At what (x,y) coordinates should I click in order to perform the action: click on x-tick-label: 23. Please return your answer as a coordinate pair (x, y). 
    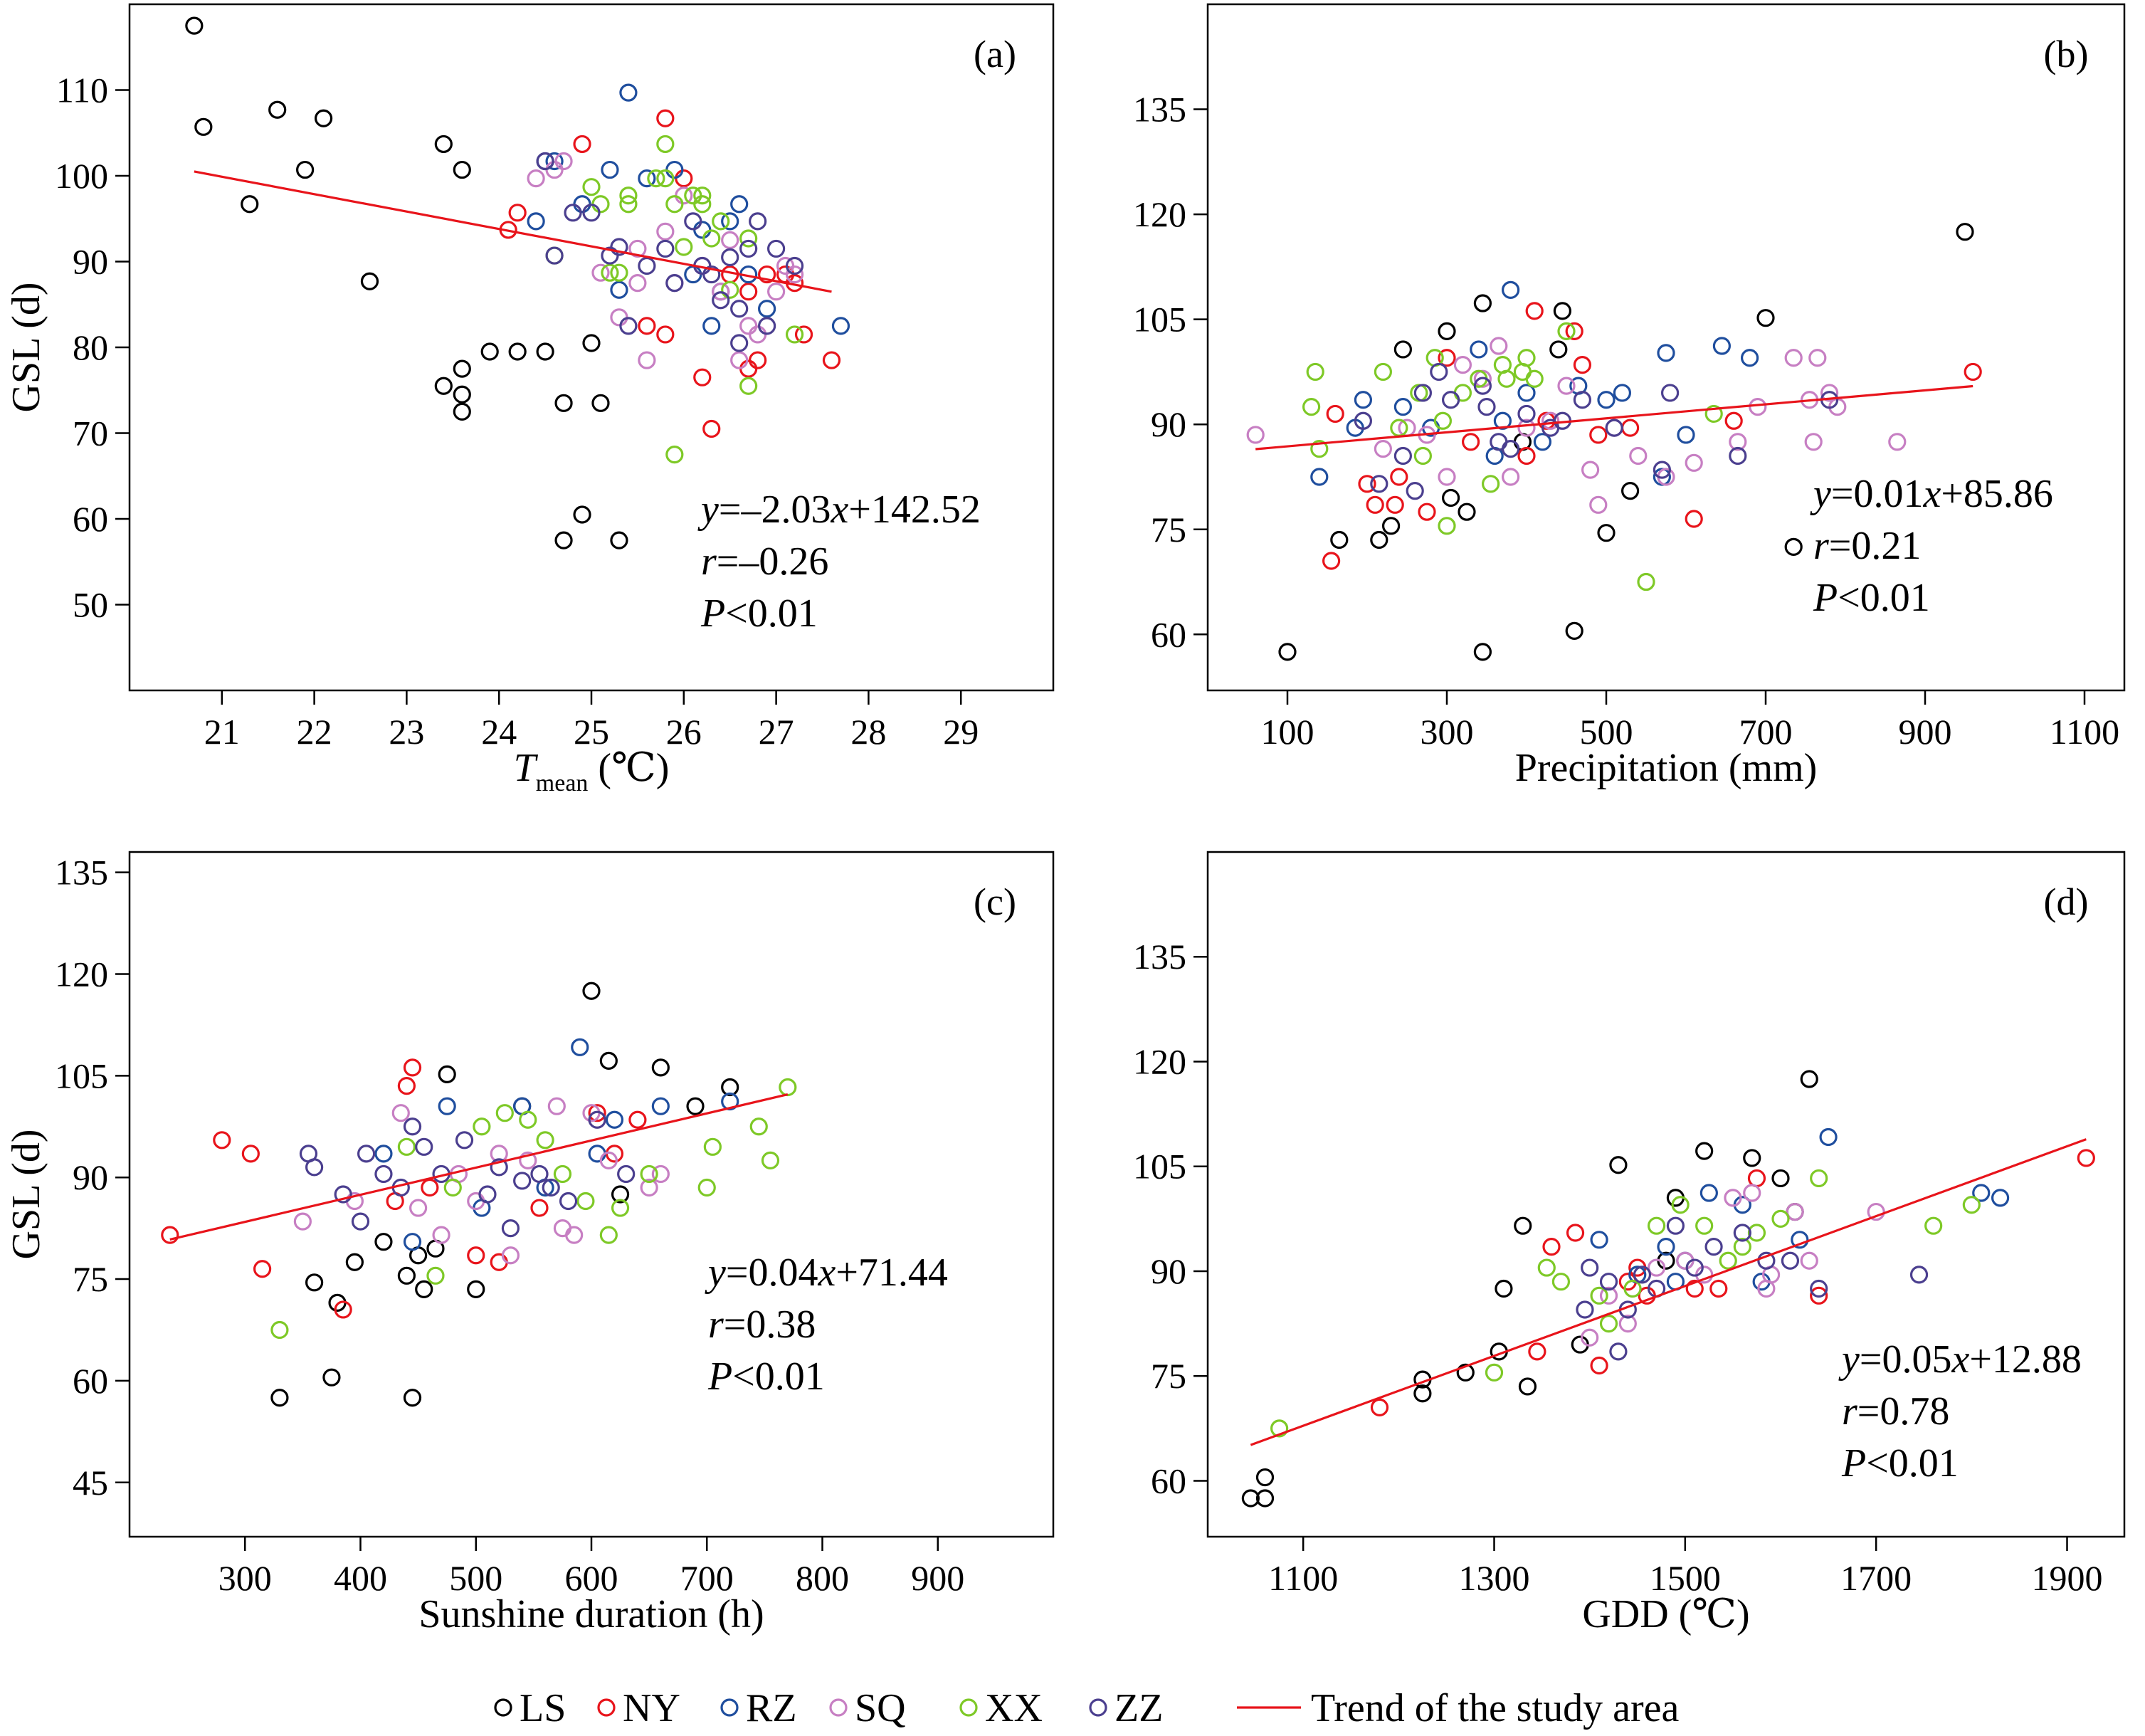
    Looking at the image, I should click on (406, 732).